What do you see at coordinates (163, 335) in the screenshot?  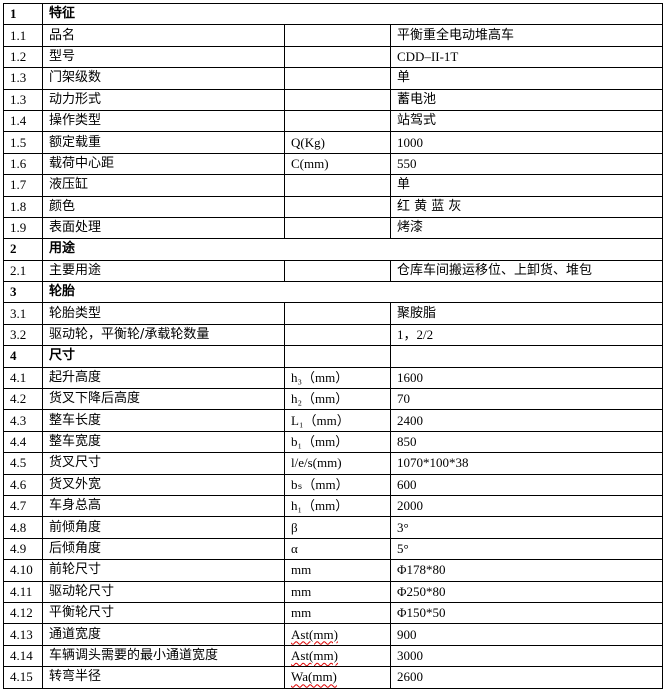 I see `param-name: 驱动轮，平衡轮/承载轮数量` at bounding box center [163, 335].